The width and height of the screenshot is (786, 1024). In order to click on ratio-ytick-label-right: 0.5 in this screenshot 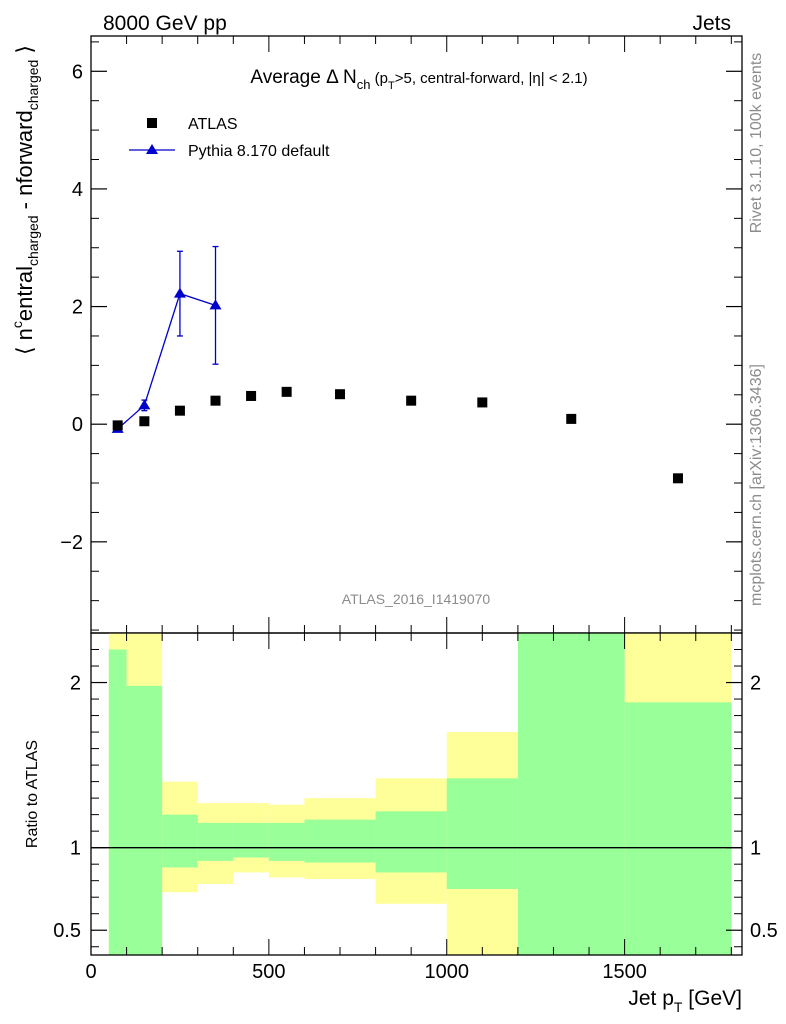, I will do `click(764, 931)`.